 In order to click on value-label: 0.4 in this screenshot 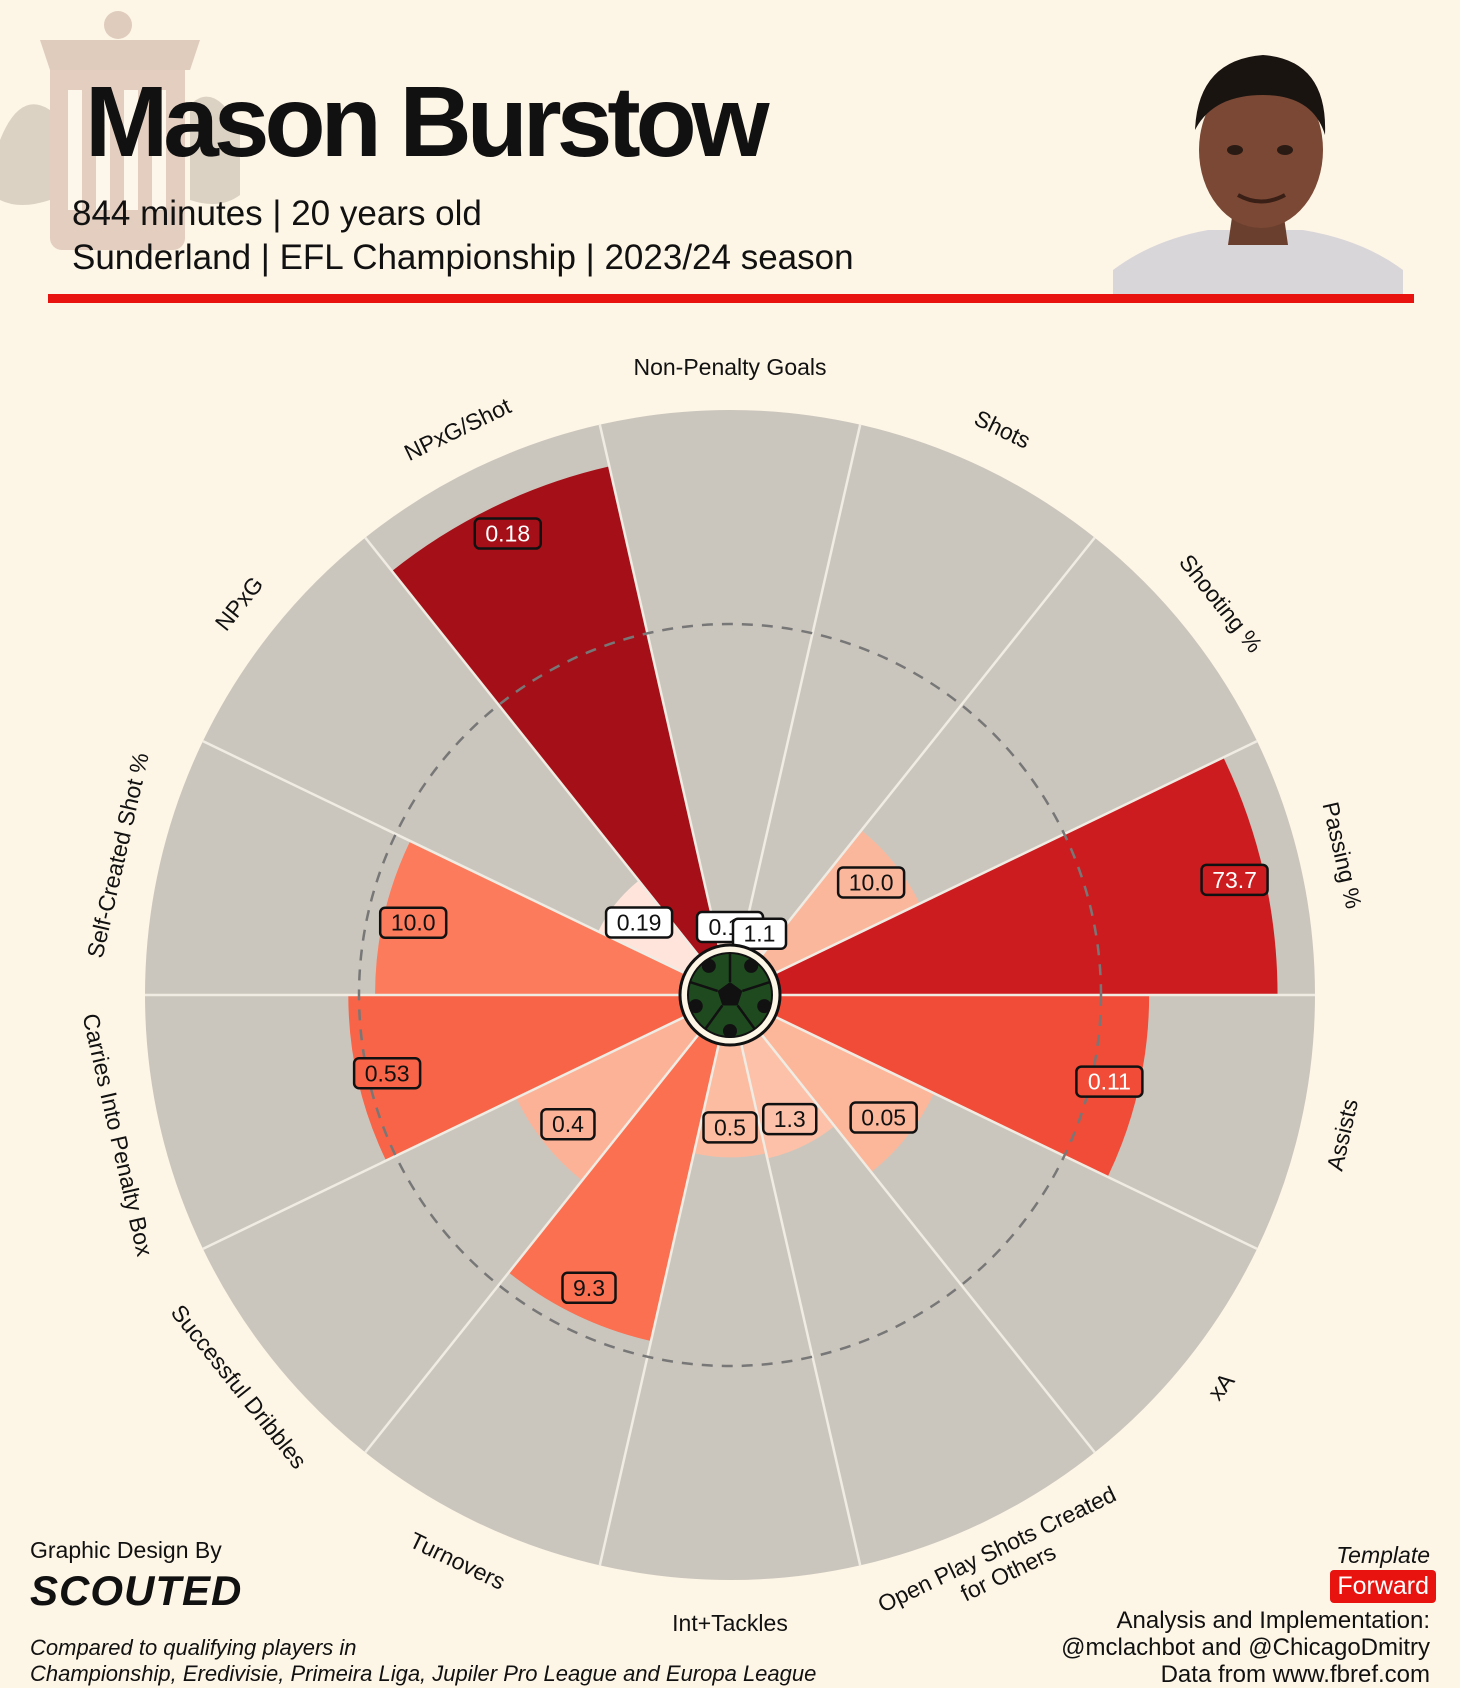, I will do `click(568, 1124)`.